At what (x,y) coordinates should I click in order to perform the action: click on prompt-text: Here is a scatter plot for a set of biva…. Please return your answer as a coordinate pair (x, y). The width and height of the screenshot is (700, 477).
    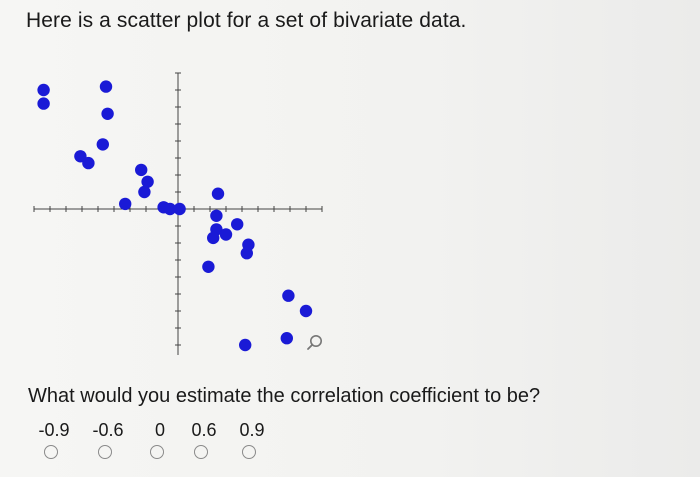
    Looking at the image, I should click on (246, 20).